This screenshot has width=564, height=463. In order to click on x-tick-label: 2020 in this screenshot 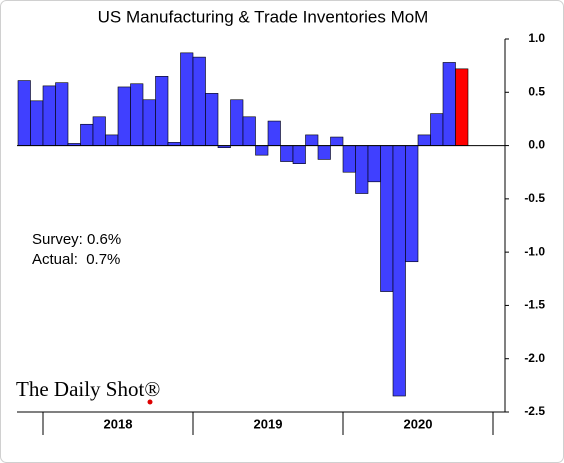, I will do `click(418, 423)`.